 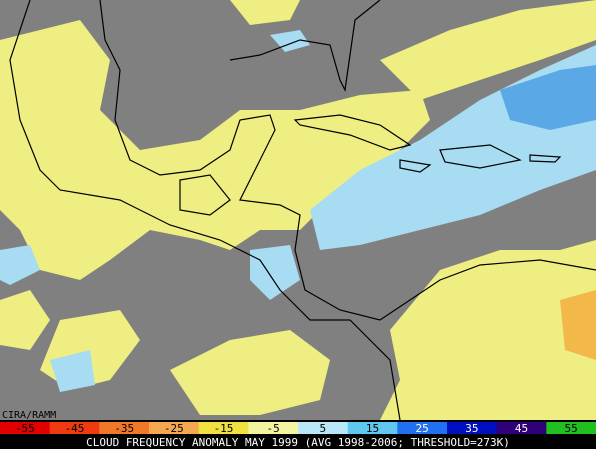 I want to click on colorbar-label: 15, so click(x=372, y=428).